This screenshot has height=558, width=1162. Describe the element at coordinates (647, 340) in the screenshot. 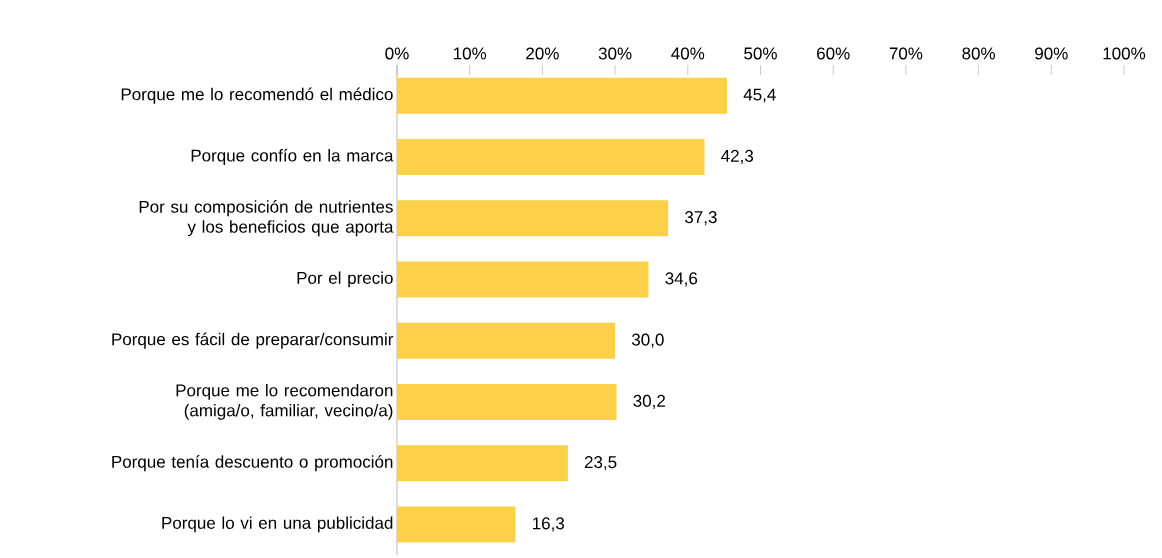

I see `data-label: 30,0` at that location.